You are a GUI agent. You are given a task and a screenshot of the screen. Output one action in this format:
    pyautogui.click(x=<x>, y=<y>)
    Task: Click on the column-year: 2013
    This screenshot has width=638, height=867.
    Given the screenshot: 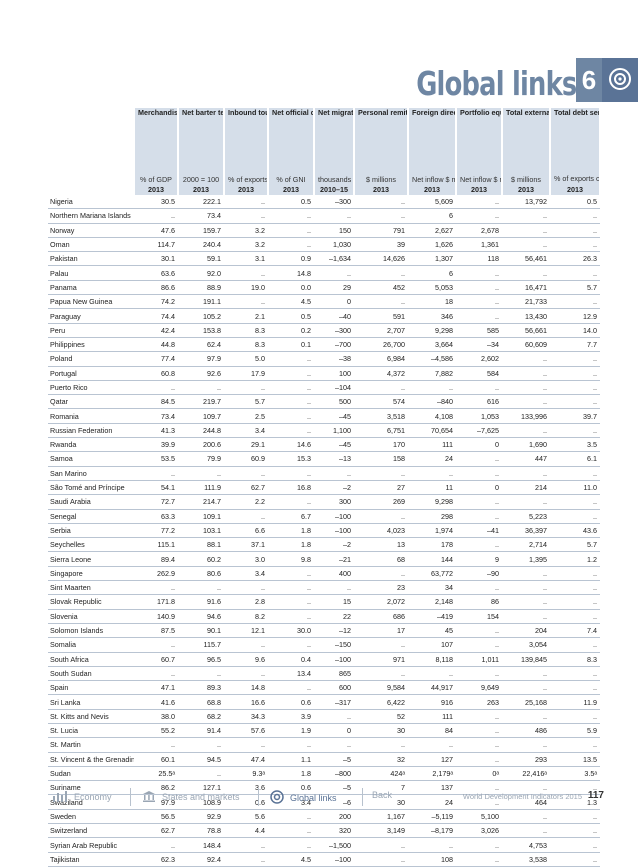 What is the action you would take?
    pyautogui.click(x=381, y=189)
    